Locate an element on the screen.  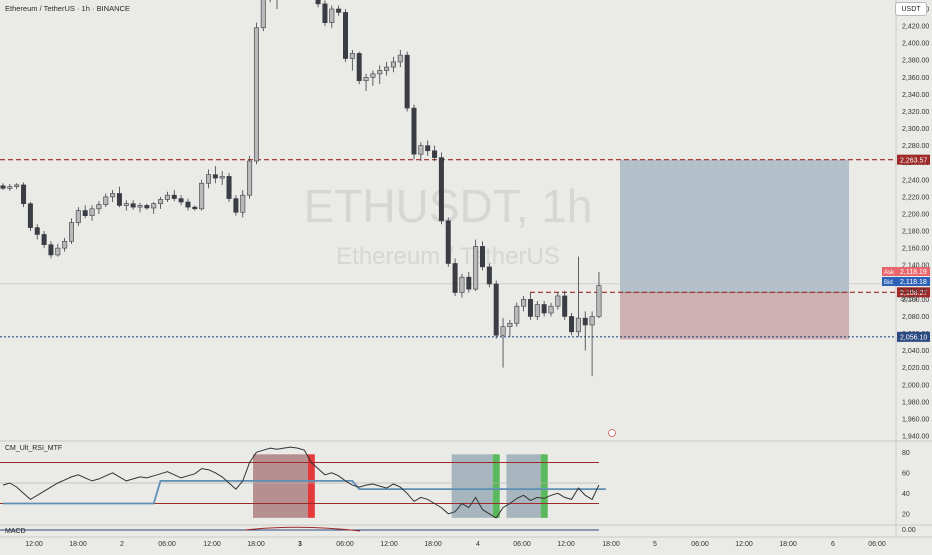
stop-zone is located at coordinates (734, 316).